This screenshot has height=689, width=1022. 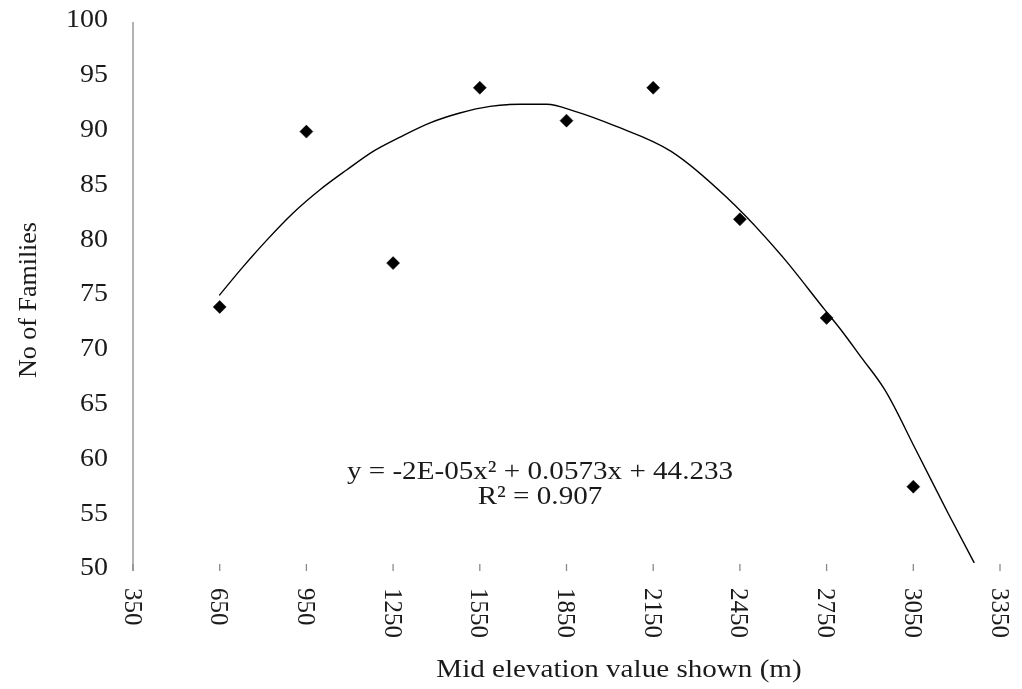 What do you see at coordinates (480, 613) in the screenshot?
I see `x-tick-label: 1550` at bounding box center [480, 613].